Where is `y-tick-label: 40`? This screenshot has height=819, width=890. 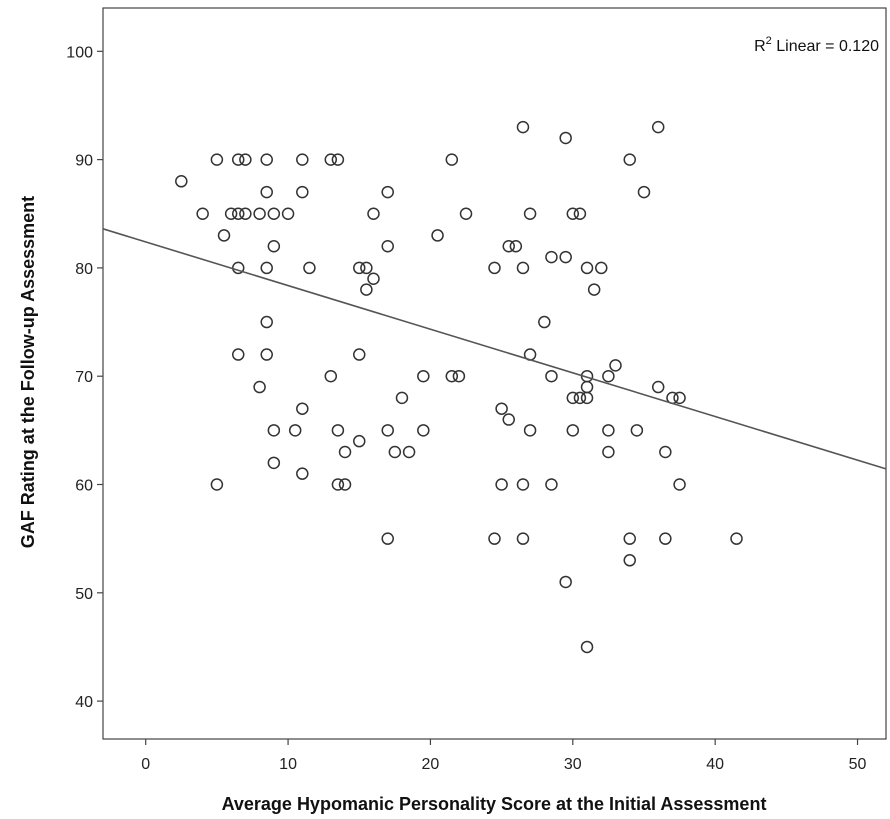
y-tick-label: 40 is located at coordinates (84, 702).